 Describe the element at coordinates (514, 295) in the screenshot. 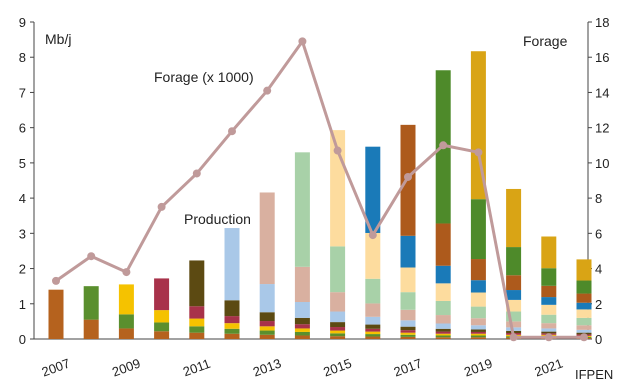

I see `bar-segment-2020-cohort-2016` at that location.